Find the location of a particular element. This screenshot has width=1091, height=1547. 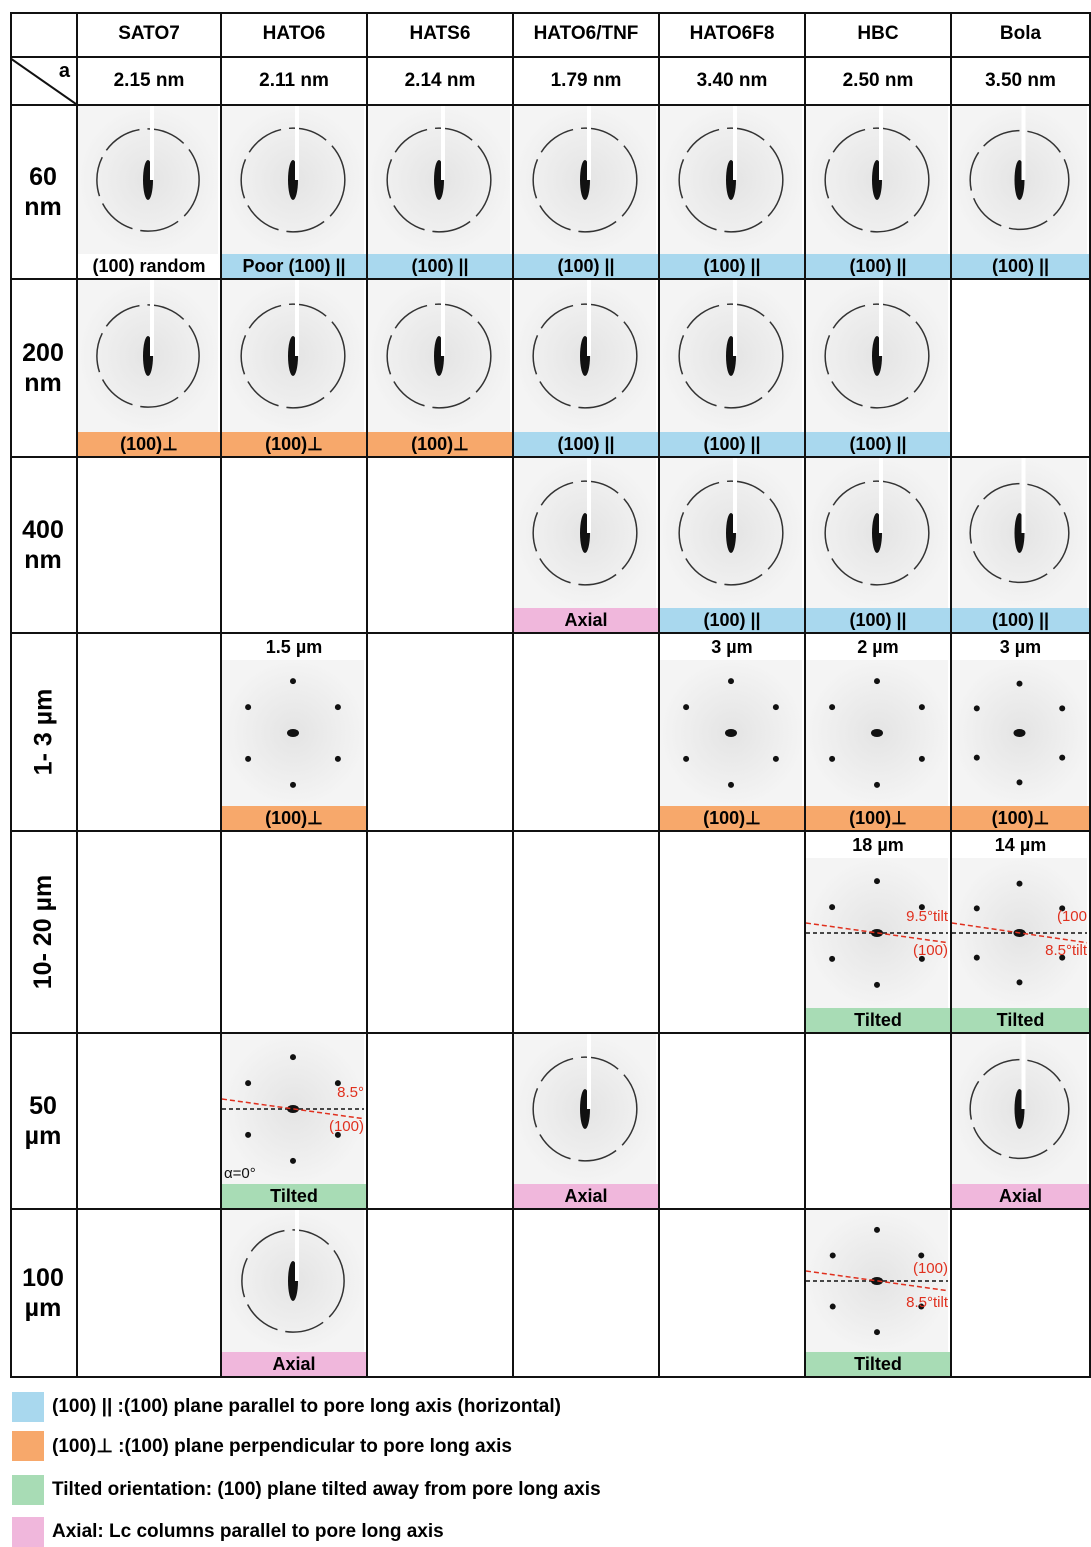

spacing: 3.50 nm is located at coordinates (1020, 80).